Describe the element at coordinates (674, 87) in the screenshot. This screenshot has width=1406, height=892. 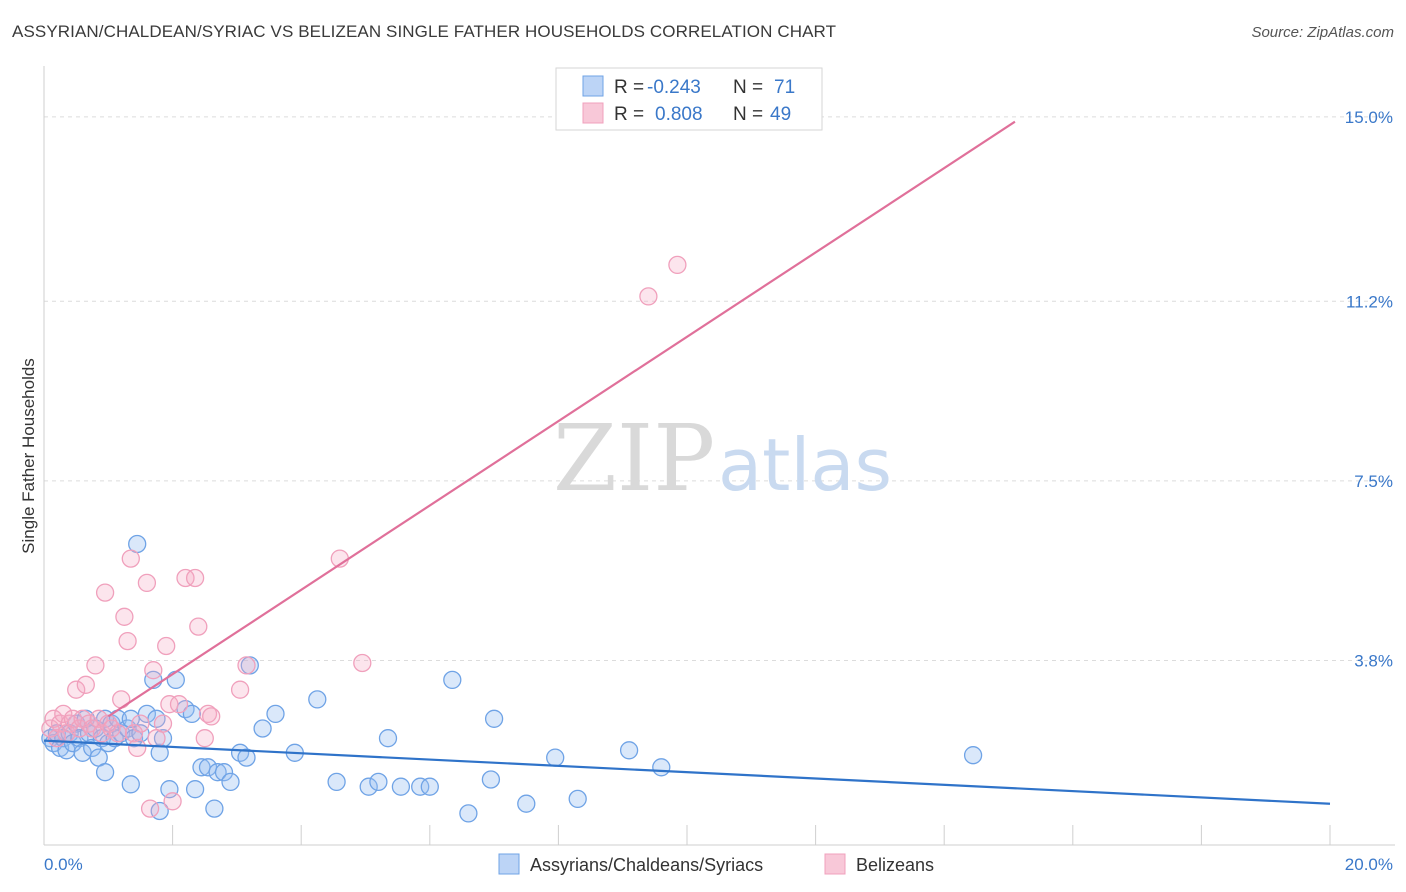
I see `legend-r-value-1: -0.243` at that location.